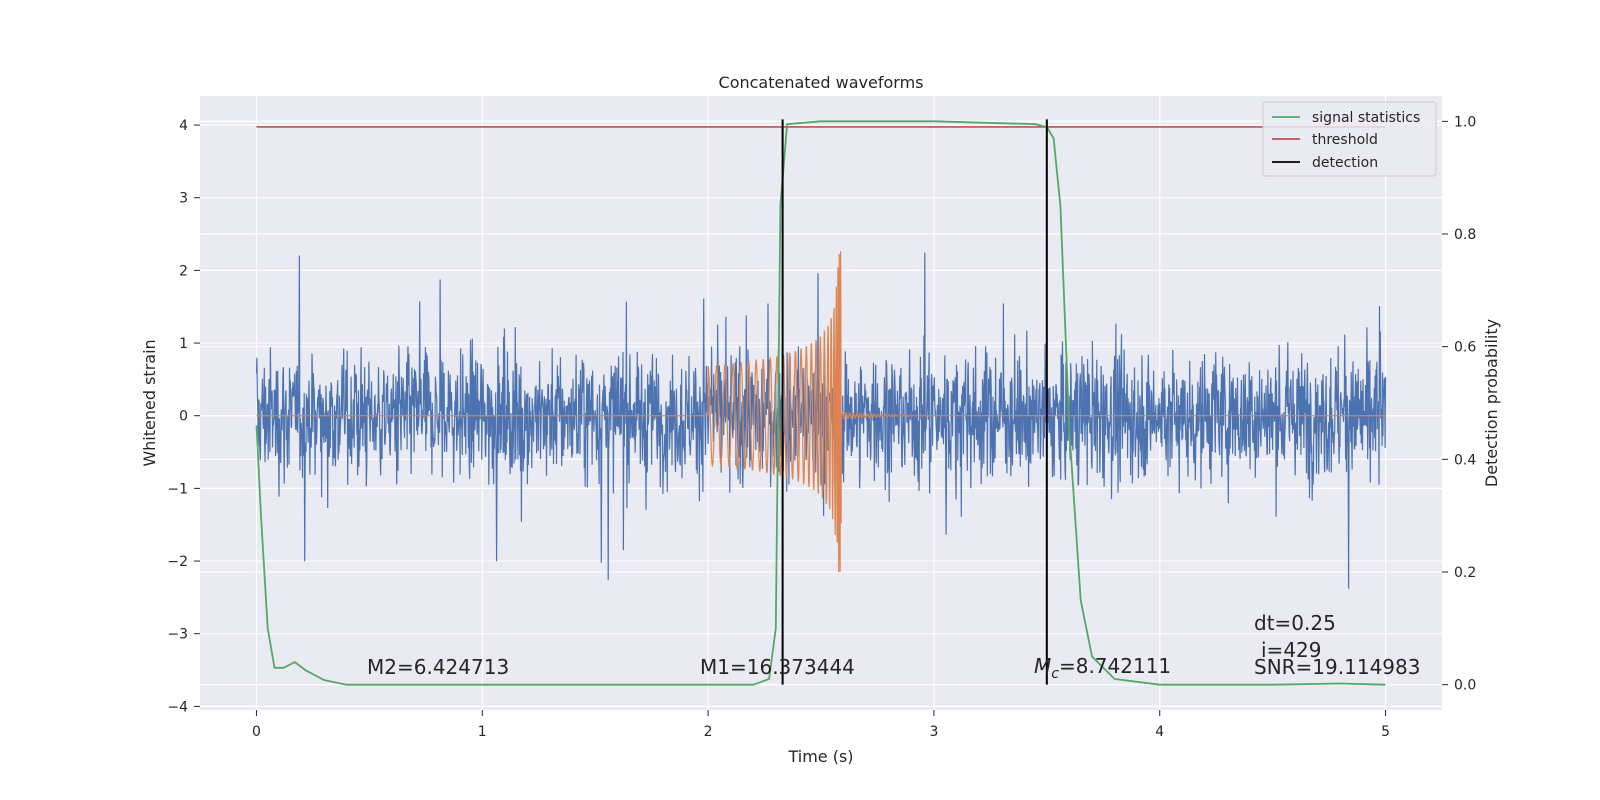 The width and height of the screenshot is (1600, 800). What do you see at coordinates (183, 126) in the screenshot?
I see `y-tick-label: 4` at bounding box center [183, 126].